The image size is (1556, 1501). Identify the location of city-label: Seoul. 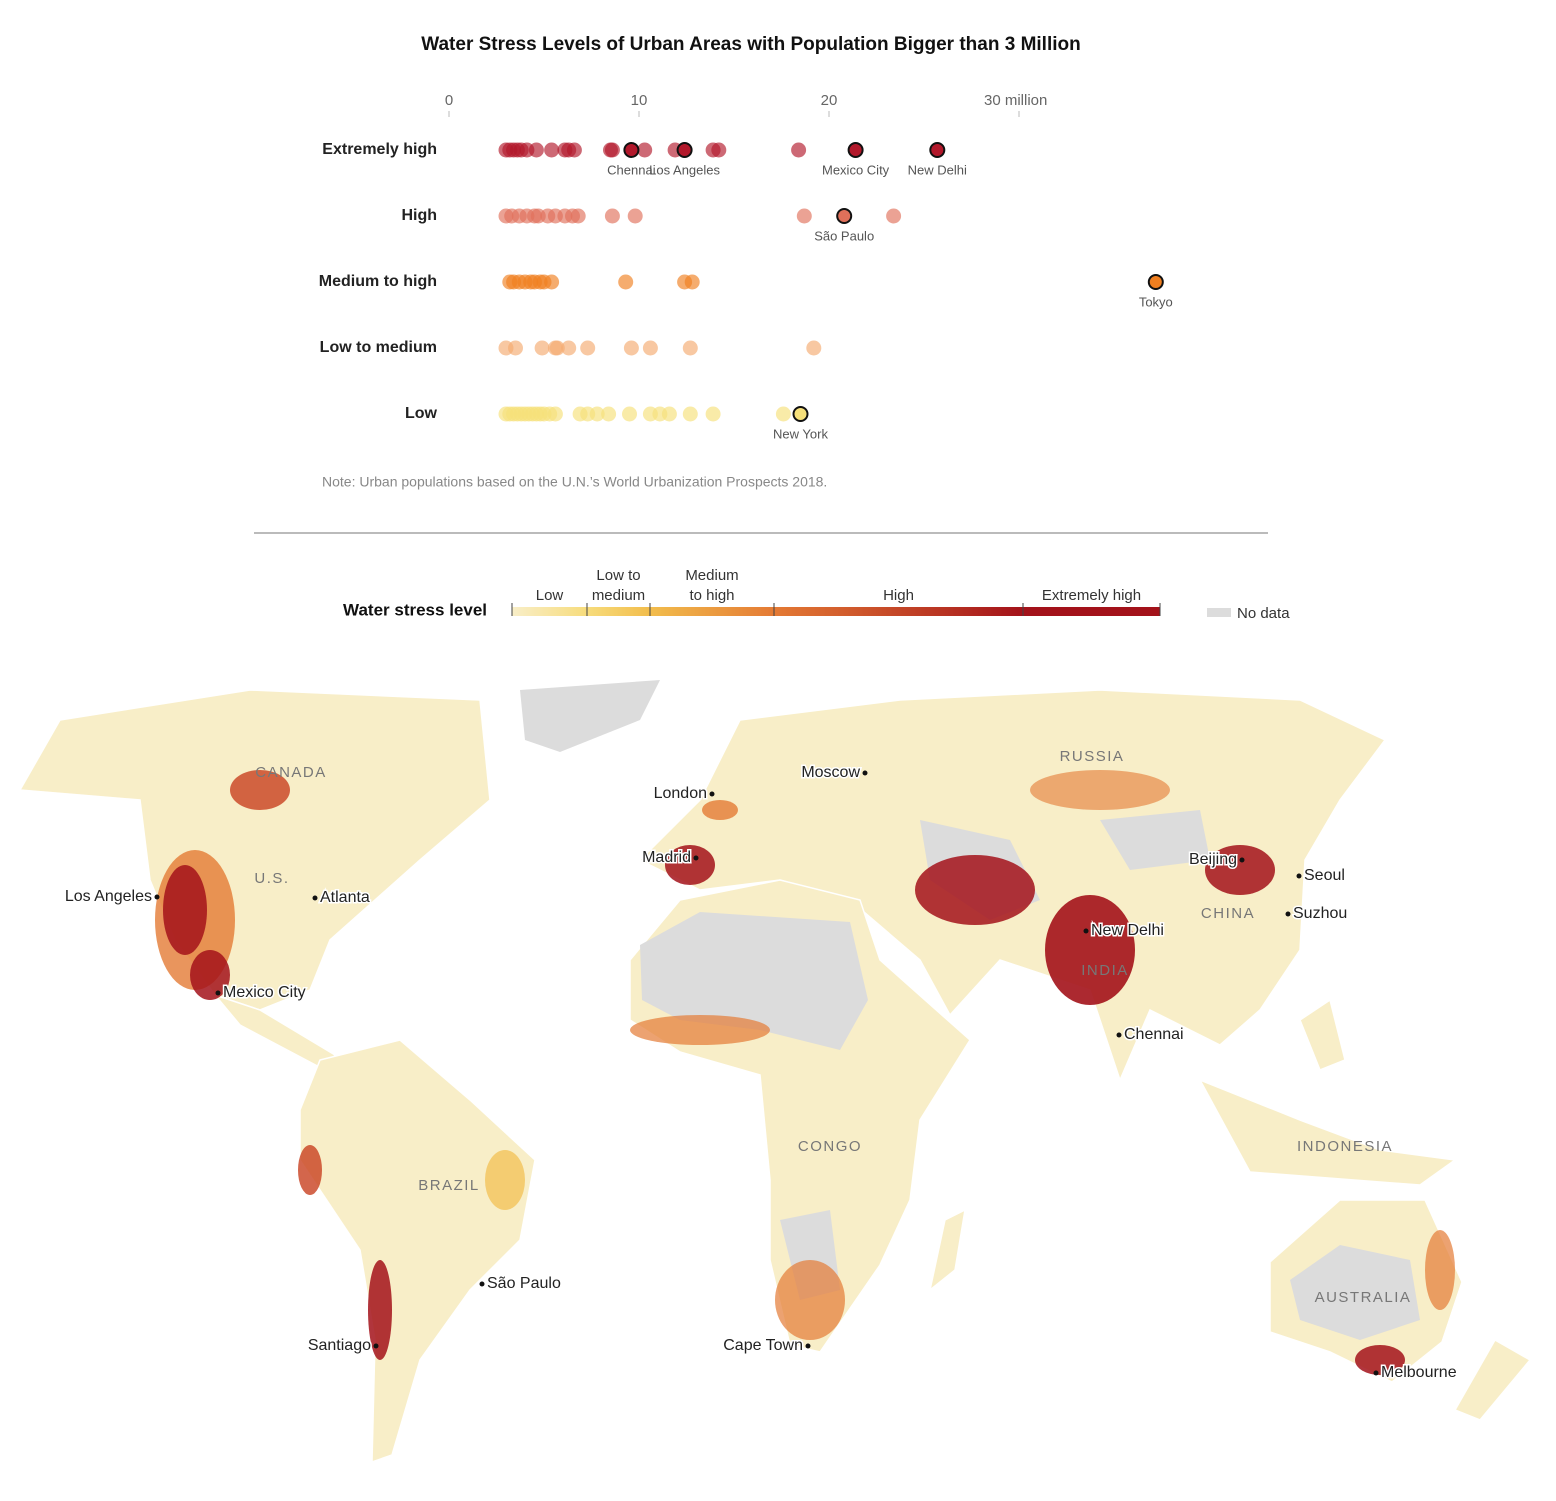
(1324, 875).